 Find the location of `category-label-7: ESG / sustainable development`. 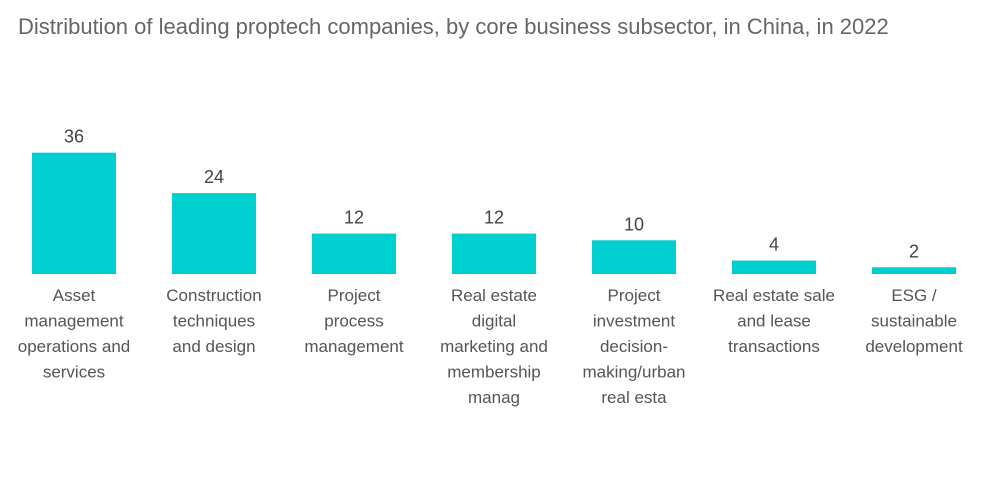

category-label-7: ESG / sustainable development is located at coordinates (914, 321).